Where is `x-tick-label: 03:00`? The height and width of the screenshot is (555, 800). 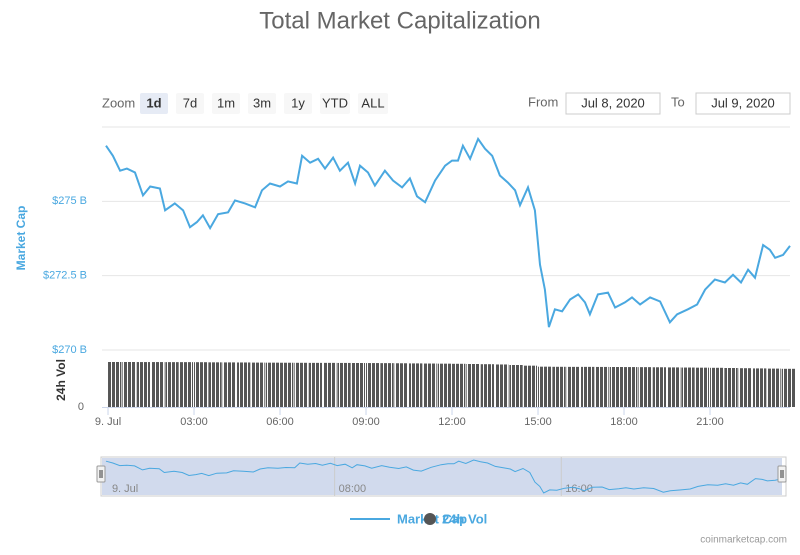 x-tick-label: 03:00 is located at coordinates (194, 422).